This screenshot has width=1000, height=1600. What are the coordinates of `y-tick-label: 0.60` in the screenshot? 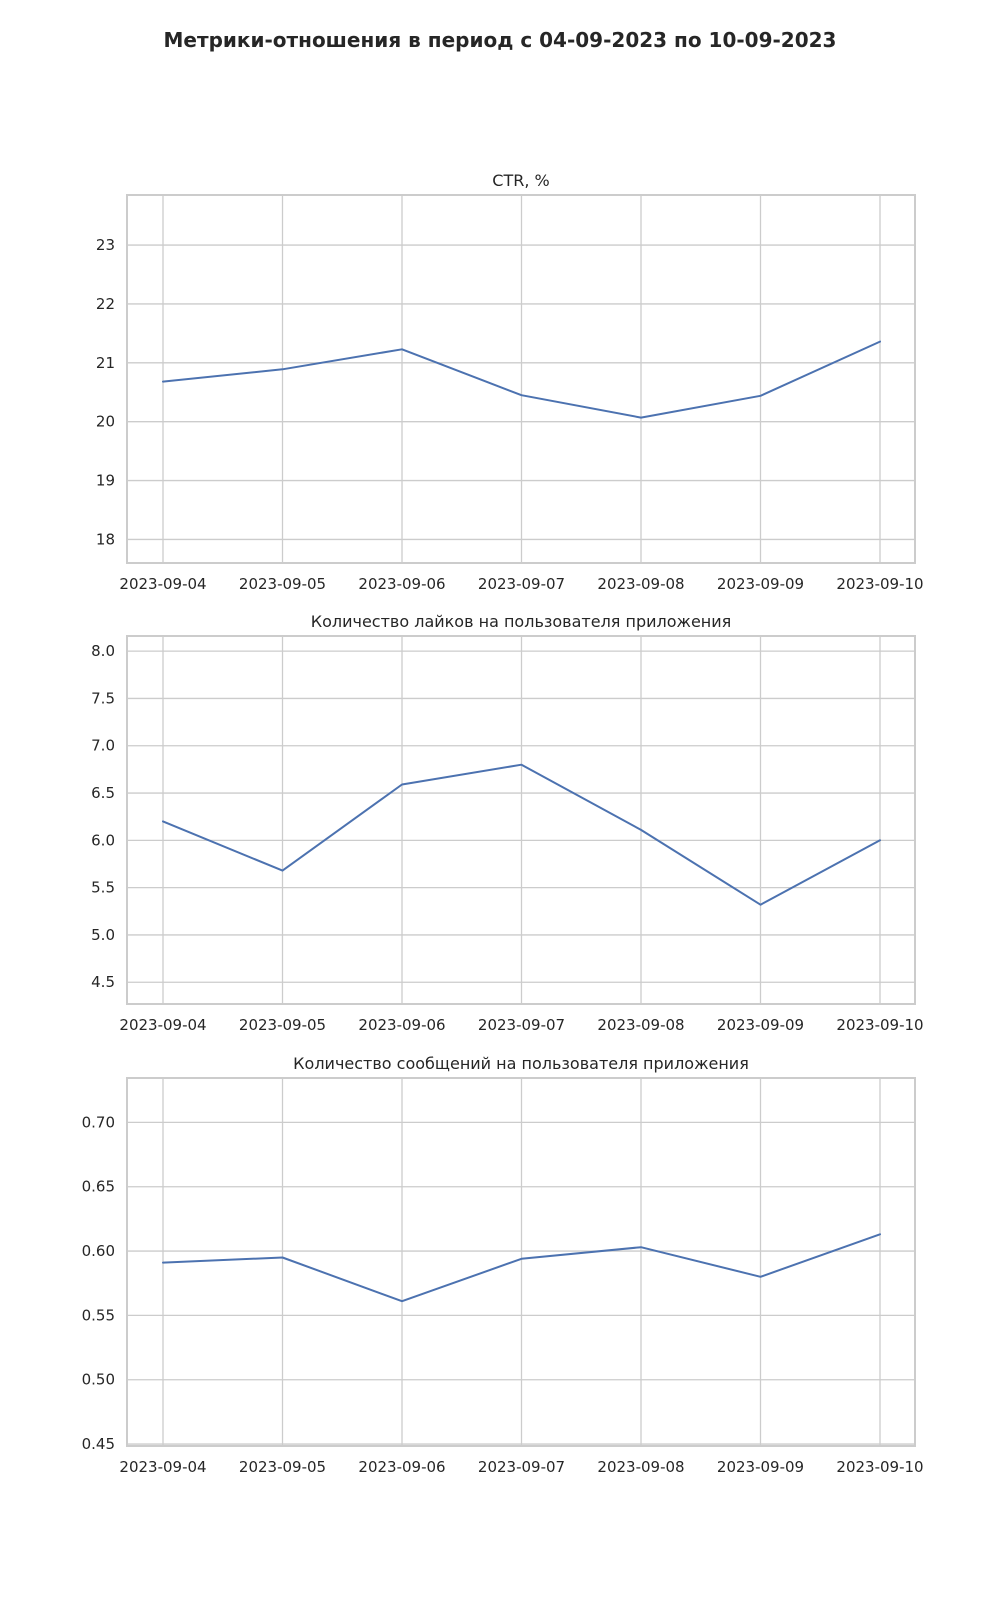 It's located at (98, 1251).